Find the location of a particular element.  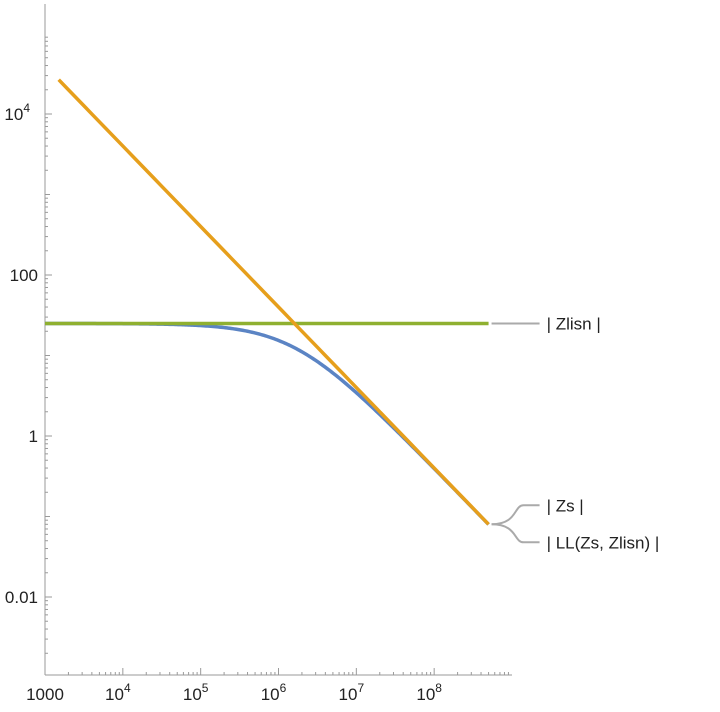

legend-callouts: | Zlisn | | Zs | | LL(Zs, Zlisn) | is located at coordinates (575, 433).